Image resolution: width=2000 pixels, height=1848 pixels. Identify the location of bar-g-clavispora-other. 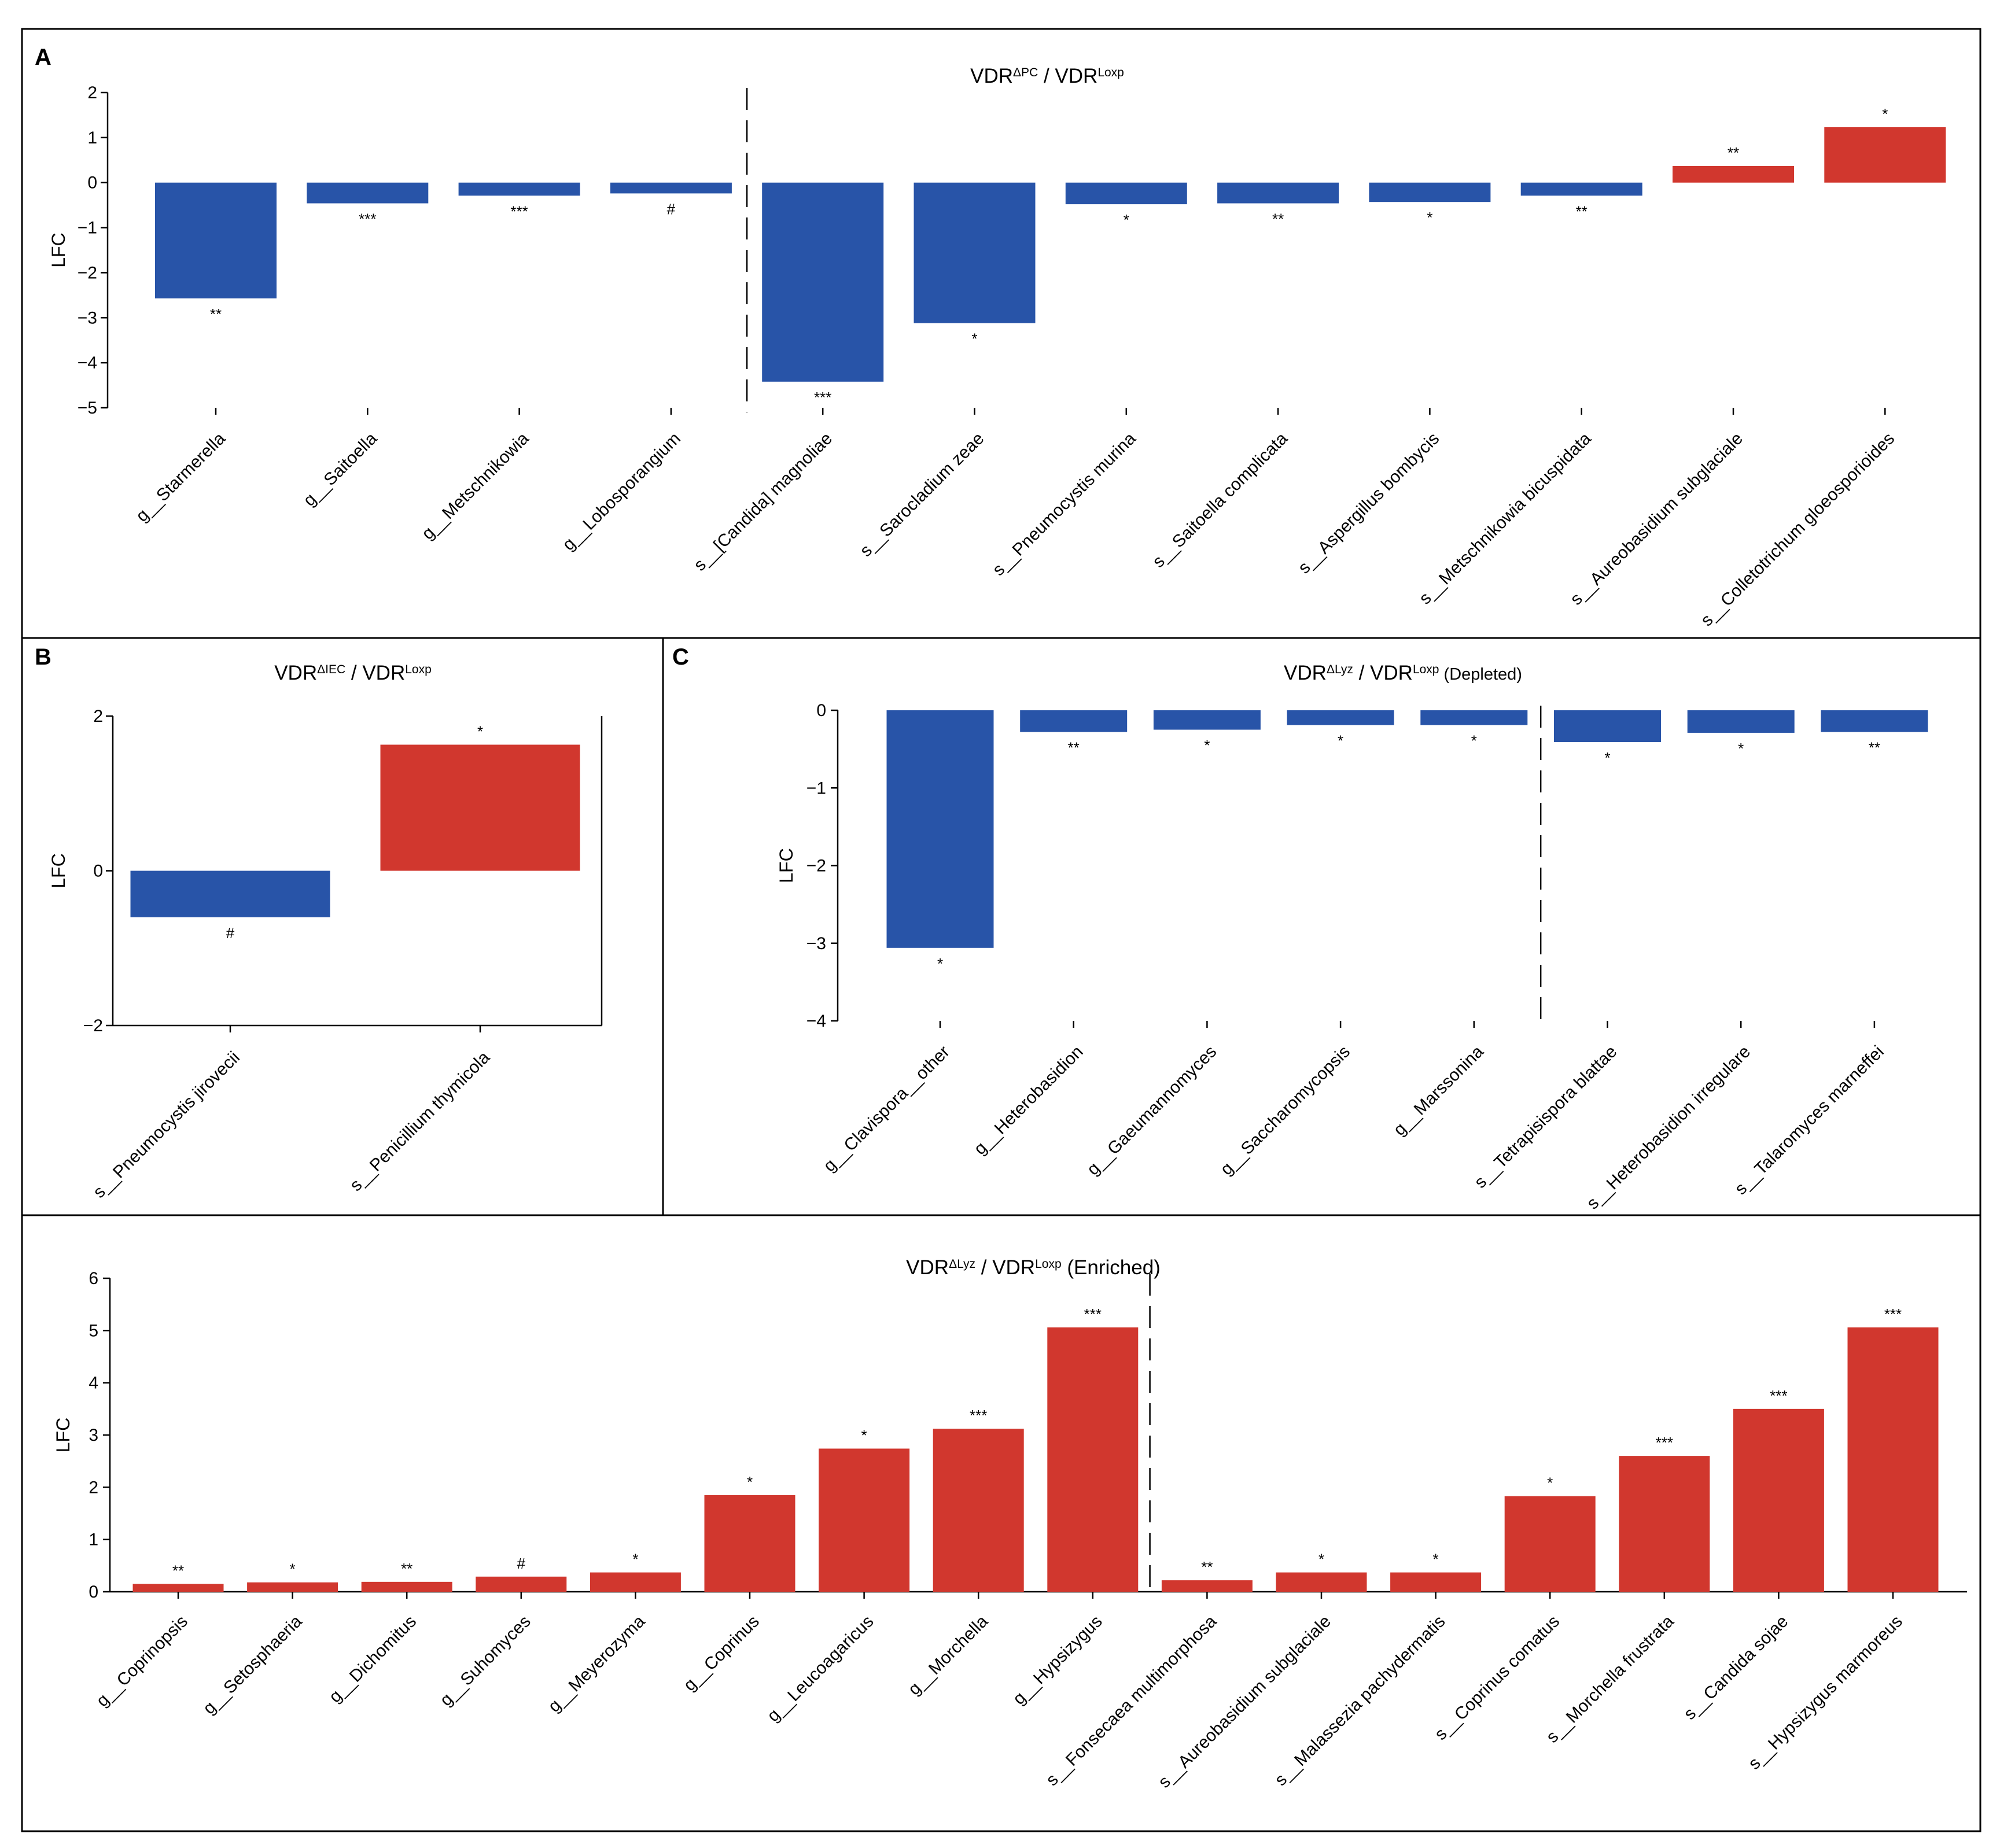
(940, 829).